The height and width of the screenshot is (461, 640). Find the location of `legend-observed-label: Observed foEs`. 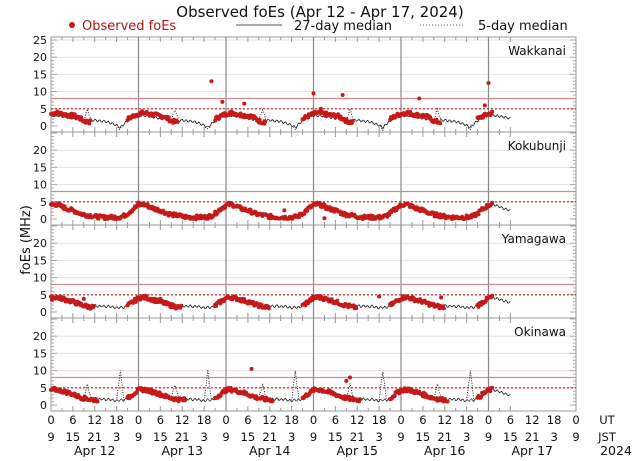

legend-observed-label: Observed foEs is located at coordinates (129, 26).